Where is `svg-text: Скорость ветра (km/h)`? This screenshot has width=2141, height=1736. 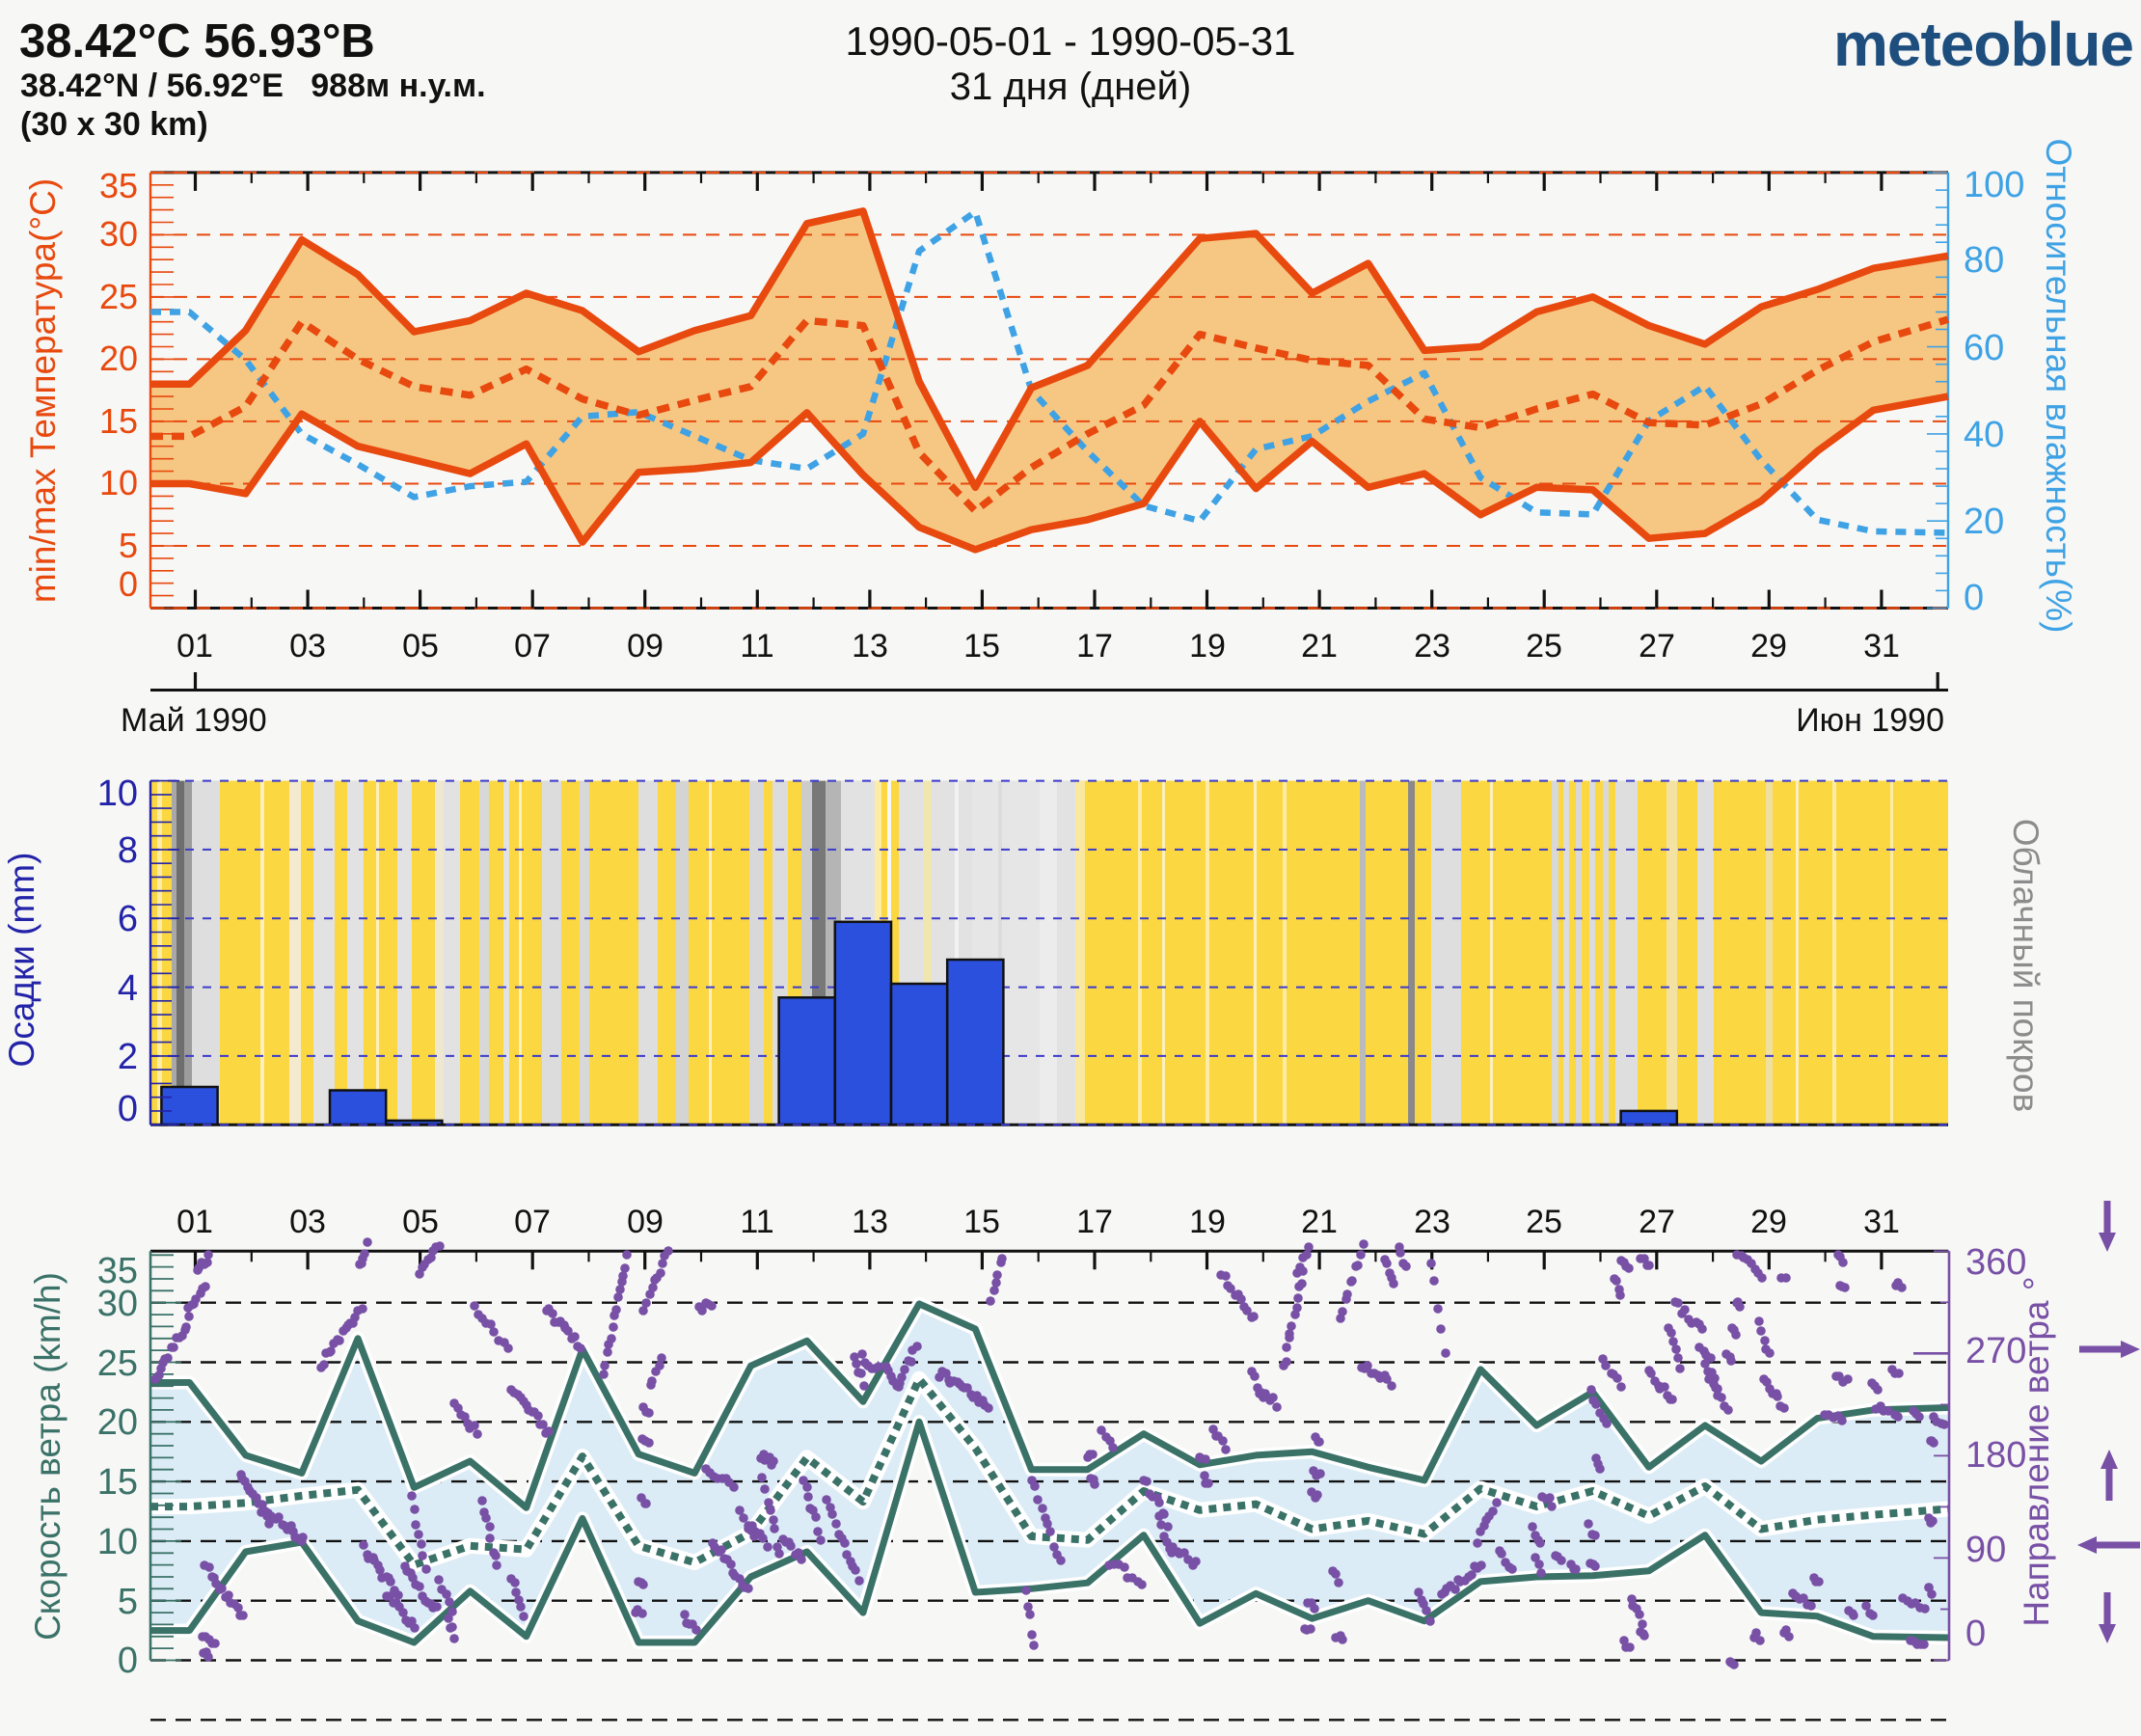
svg-text: Скорость ветра (km/h) is located at coordinates (48, 1457).